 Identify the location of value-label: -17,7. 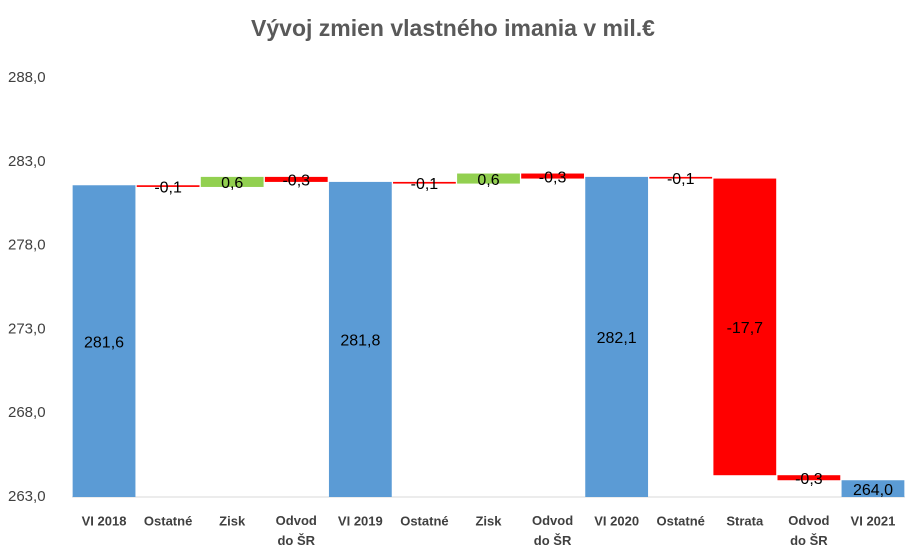
(745, 328).